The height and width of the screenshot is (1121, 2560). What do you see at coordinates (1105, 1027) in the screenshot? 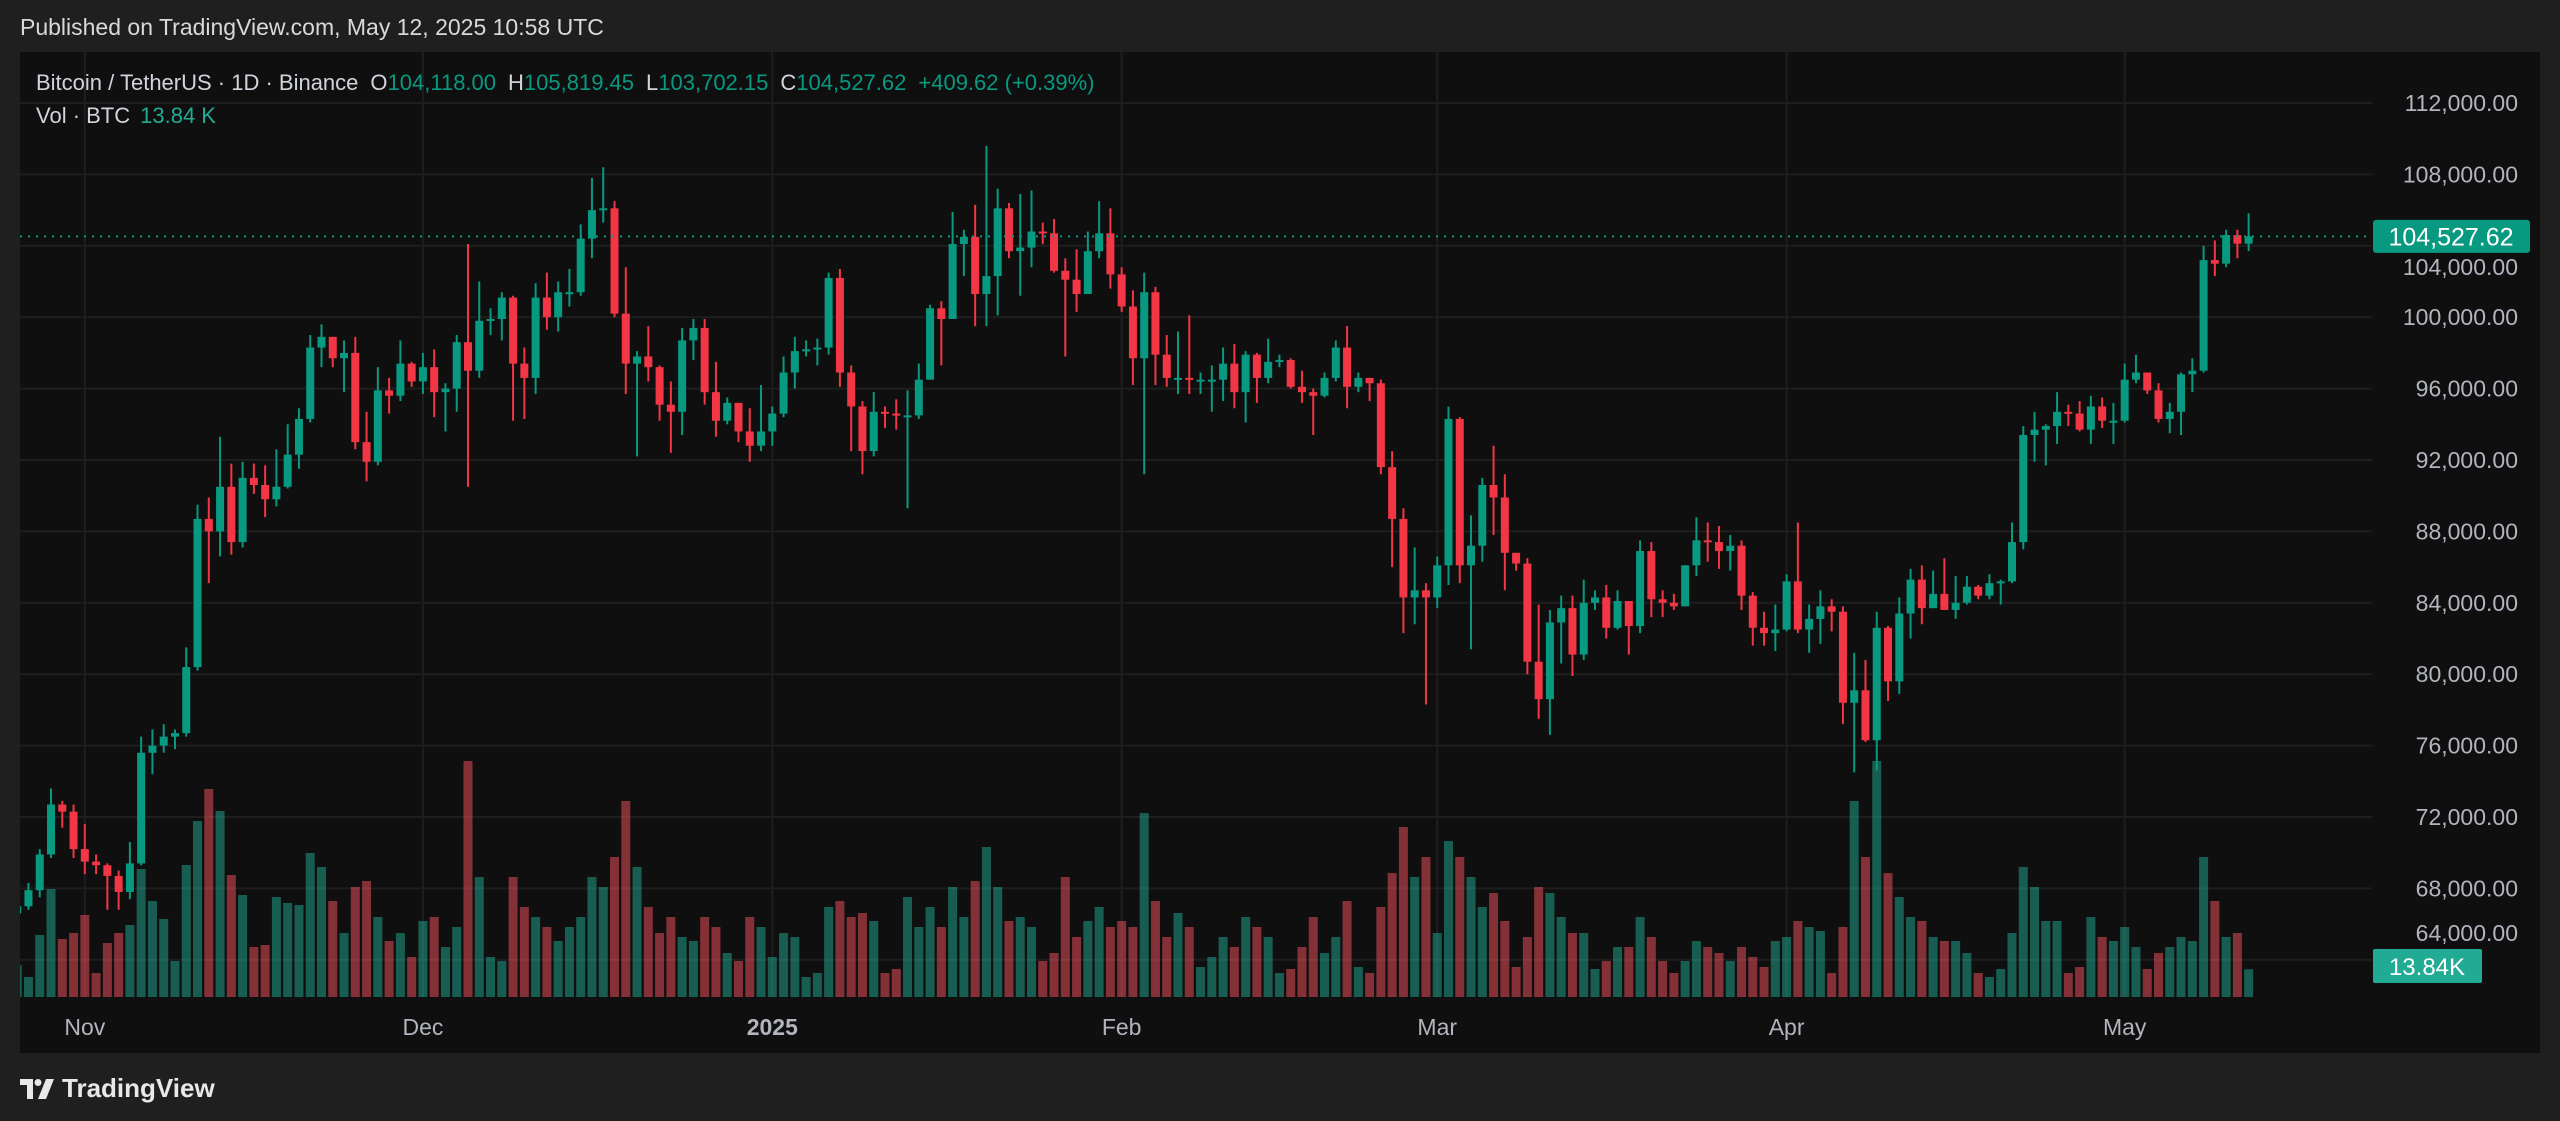
I see `time-axis: Nov Dec 2025 Feb Mar Apr May` at bounding box center [1105, 1027].